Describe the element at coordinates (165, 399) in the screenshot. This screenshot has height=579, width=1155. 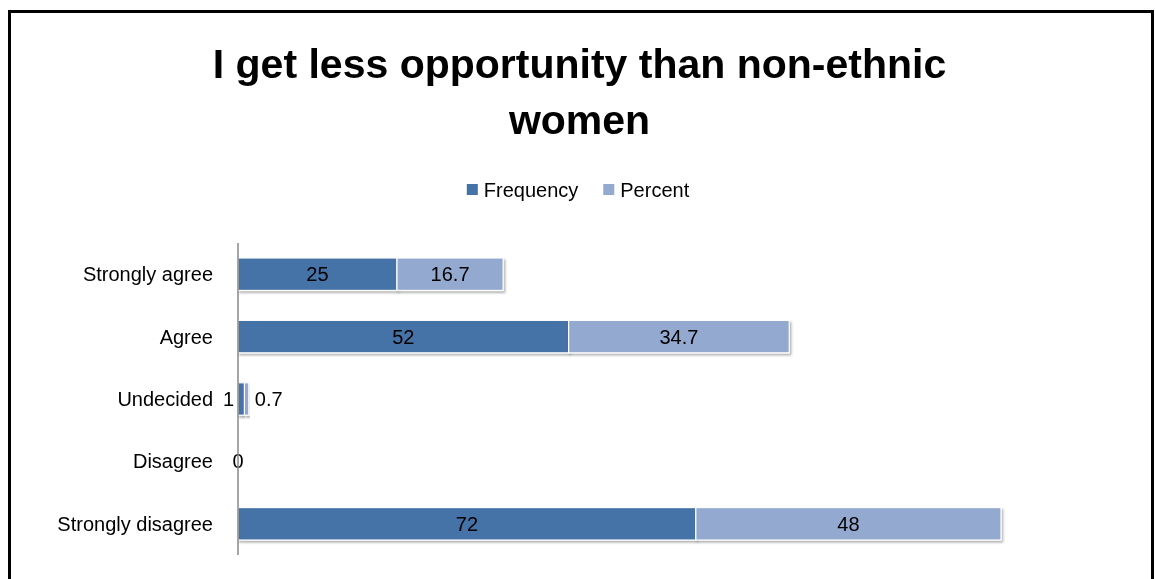
I see `y-tick-label: Undecided` at that location.